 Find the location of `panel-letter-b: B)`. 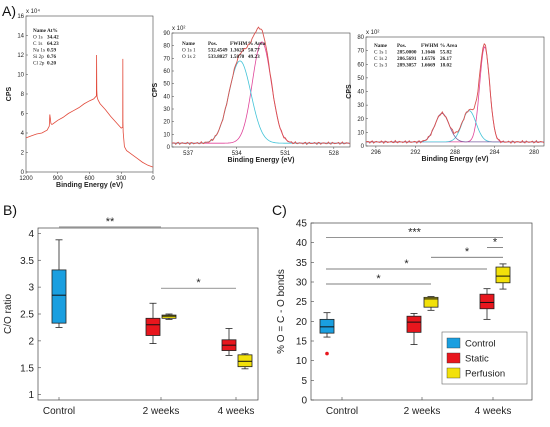

panel-letter-b: B) is located at coordinates (10, 210).